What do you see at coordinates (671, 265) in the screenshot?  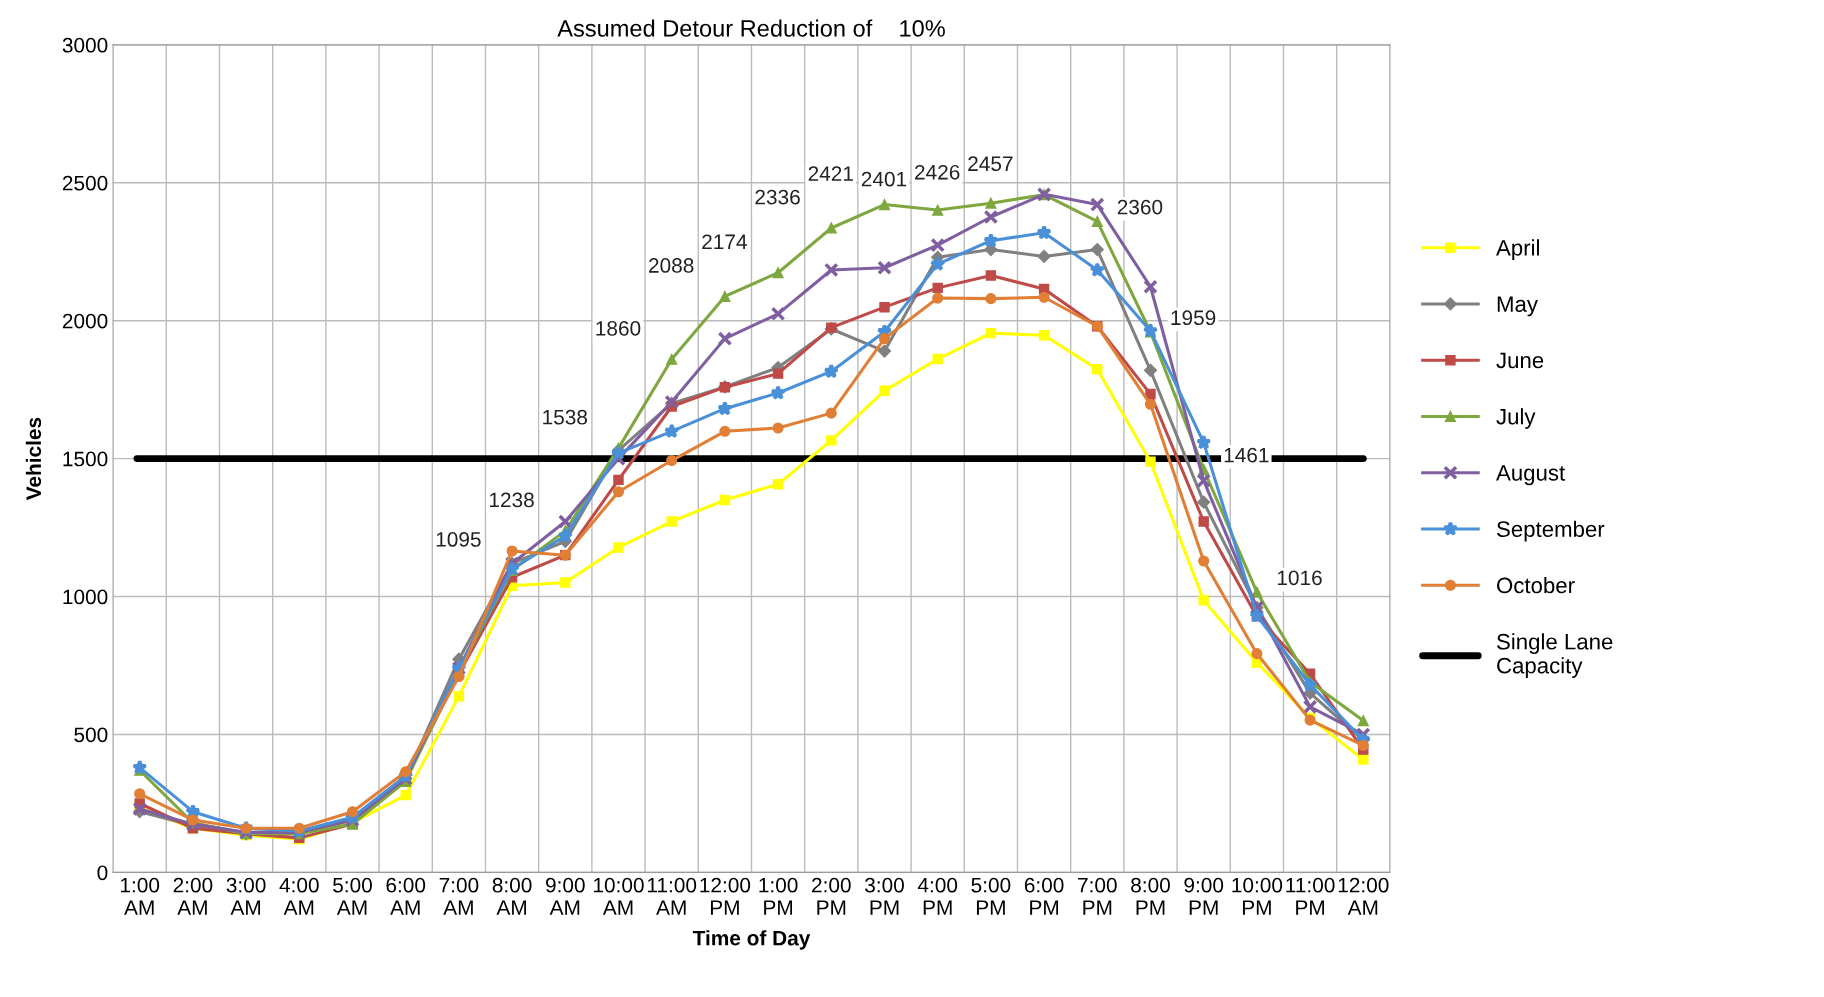 I see `data-label: 2088` at bounding box center [671, 265].